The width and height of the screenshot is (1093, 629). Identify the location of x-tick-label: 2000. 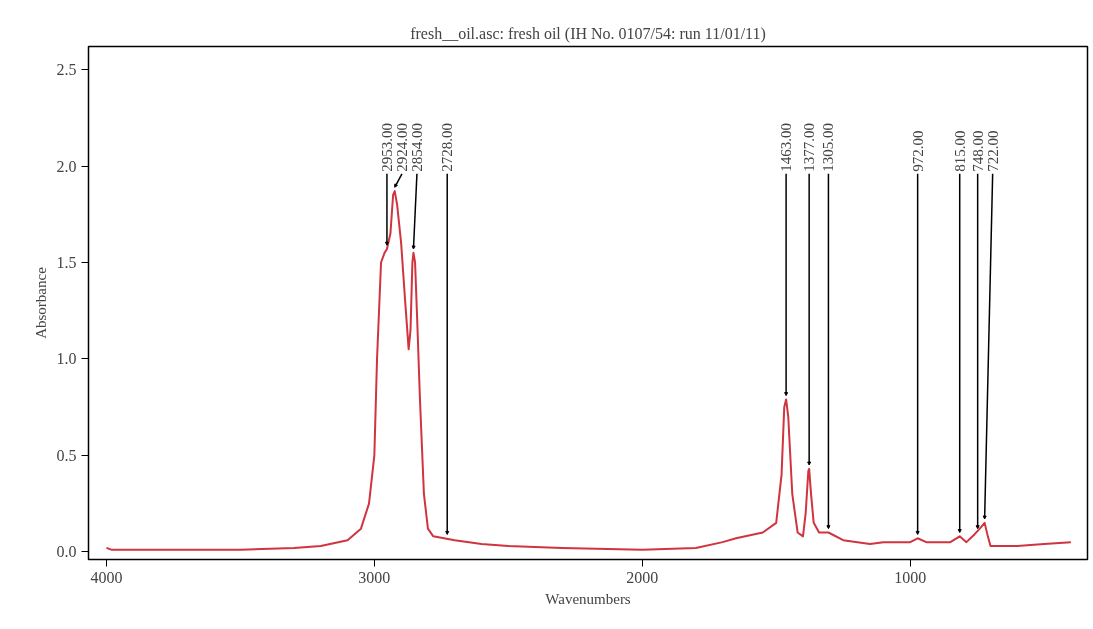
(642, 577).